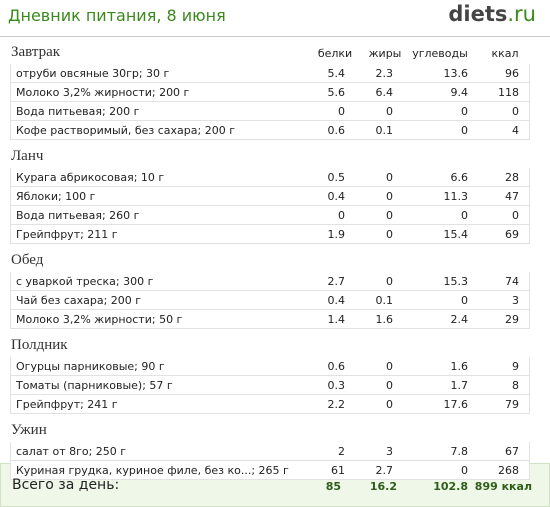  Describe the element at coordinates (384, 92) in the screenshot. I see `food-value: 6.4` at that location.